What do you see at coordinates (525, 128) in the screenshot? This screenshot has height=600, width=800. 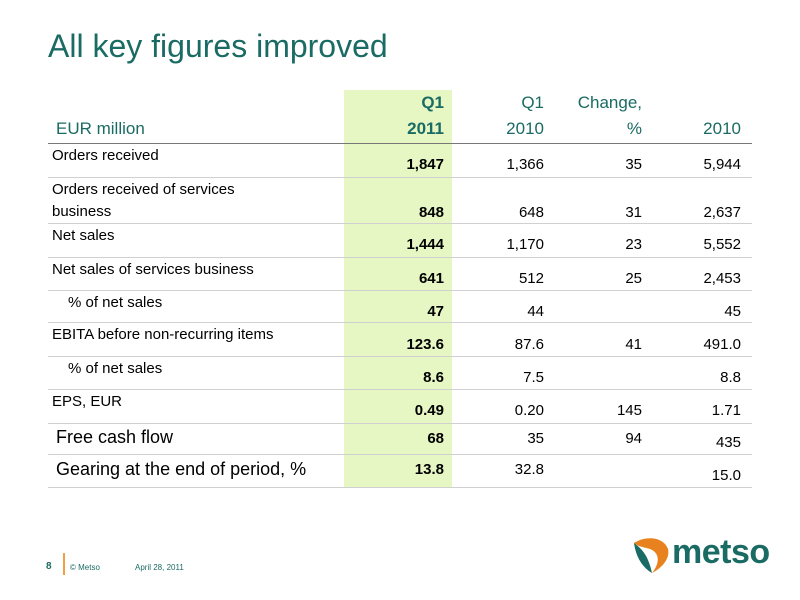 I see `col-header-q1-2010-line2: 2010` at bounding box center [525, 128].